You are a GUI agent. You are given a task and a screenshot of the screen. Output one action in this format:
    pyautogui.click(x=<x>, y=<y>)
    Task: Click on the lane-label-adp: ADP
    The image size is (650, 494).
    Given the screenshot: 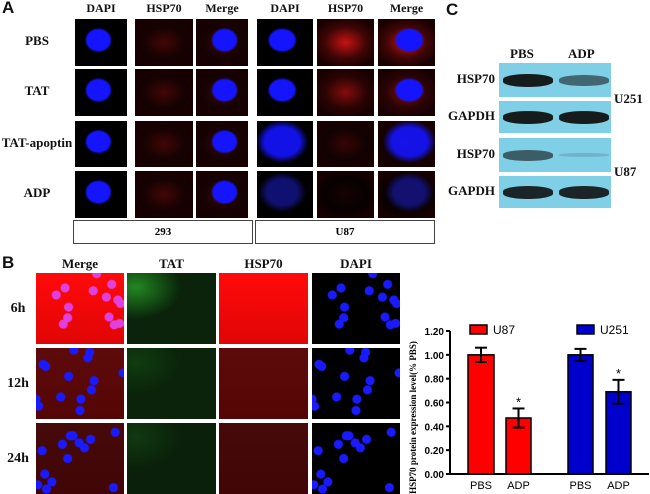 What is the action you would take?
    pyautogui.click(x=581, y=53)
    